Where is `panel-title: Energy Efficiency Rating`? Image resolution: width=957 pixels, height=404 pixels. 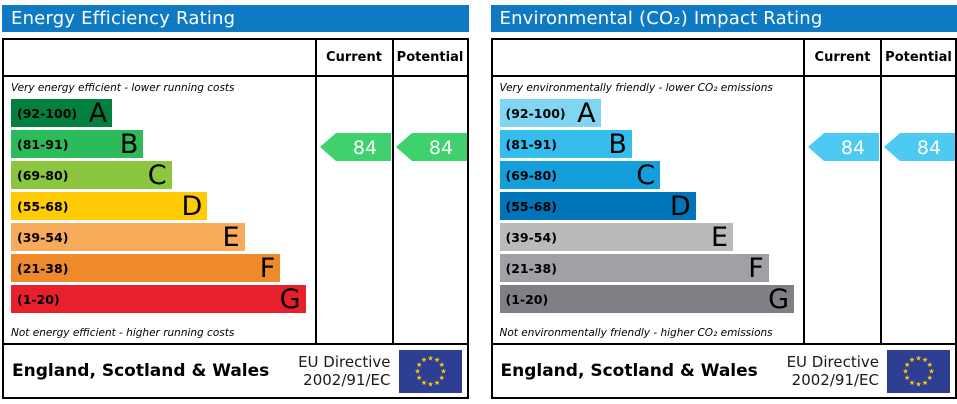 panel-title: Energy Efficiency Rating is located at coordinates (235, 18).